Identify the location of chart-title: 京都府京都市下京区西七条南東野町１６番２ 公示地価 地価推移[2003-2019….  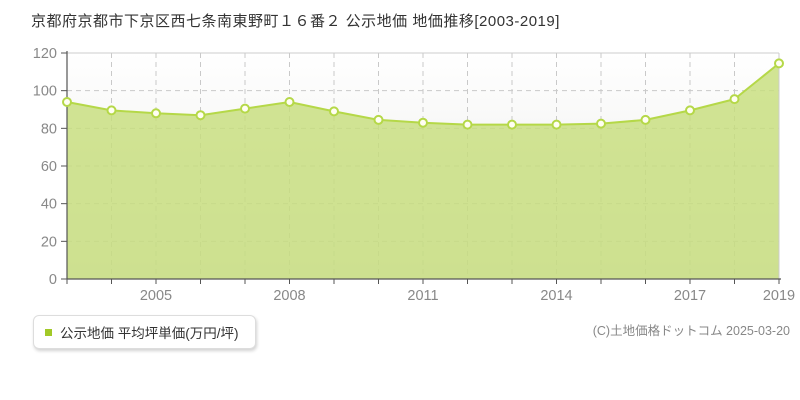
(295, 21).